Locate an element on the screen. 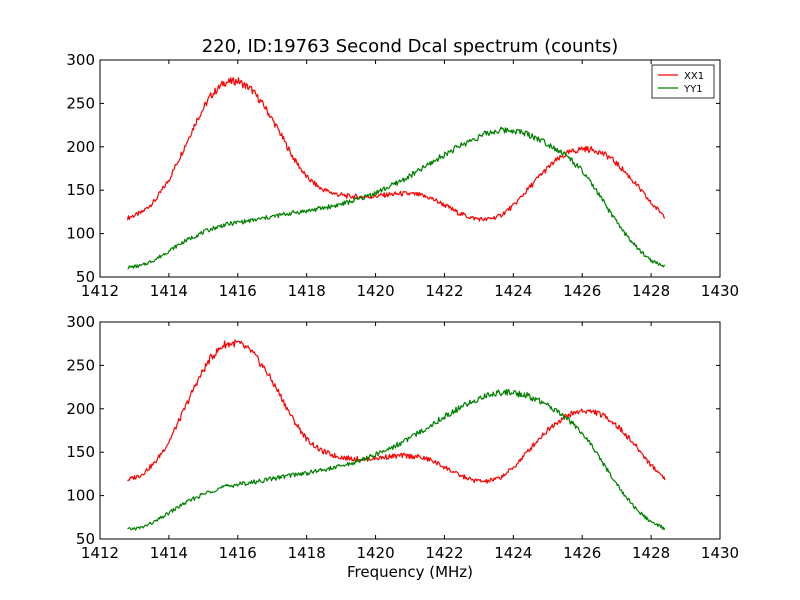  legend-label-yy1: YY1 is located at coordinates (693, 89).